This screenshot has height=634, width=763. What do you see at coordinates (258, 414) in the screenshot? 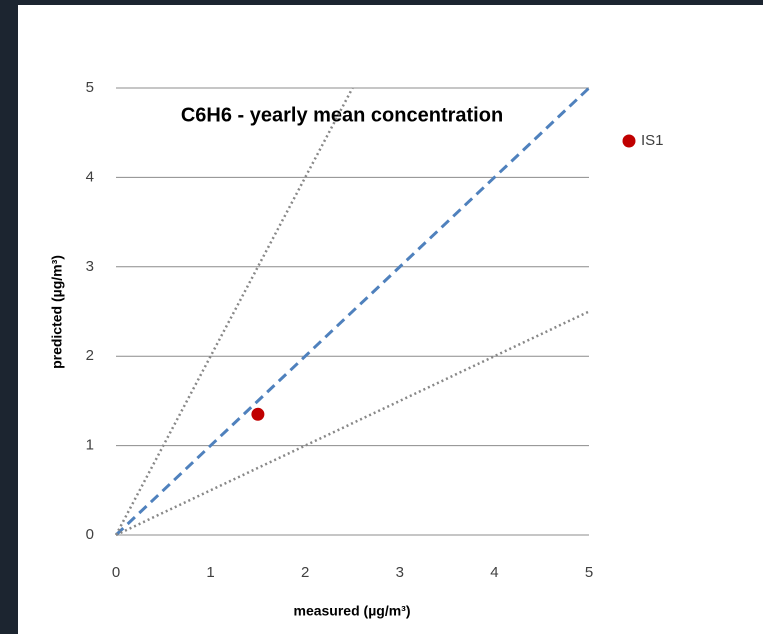
I see `data-point` at bounding box center [258, 414].